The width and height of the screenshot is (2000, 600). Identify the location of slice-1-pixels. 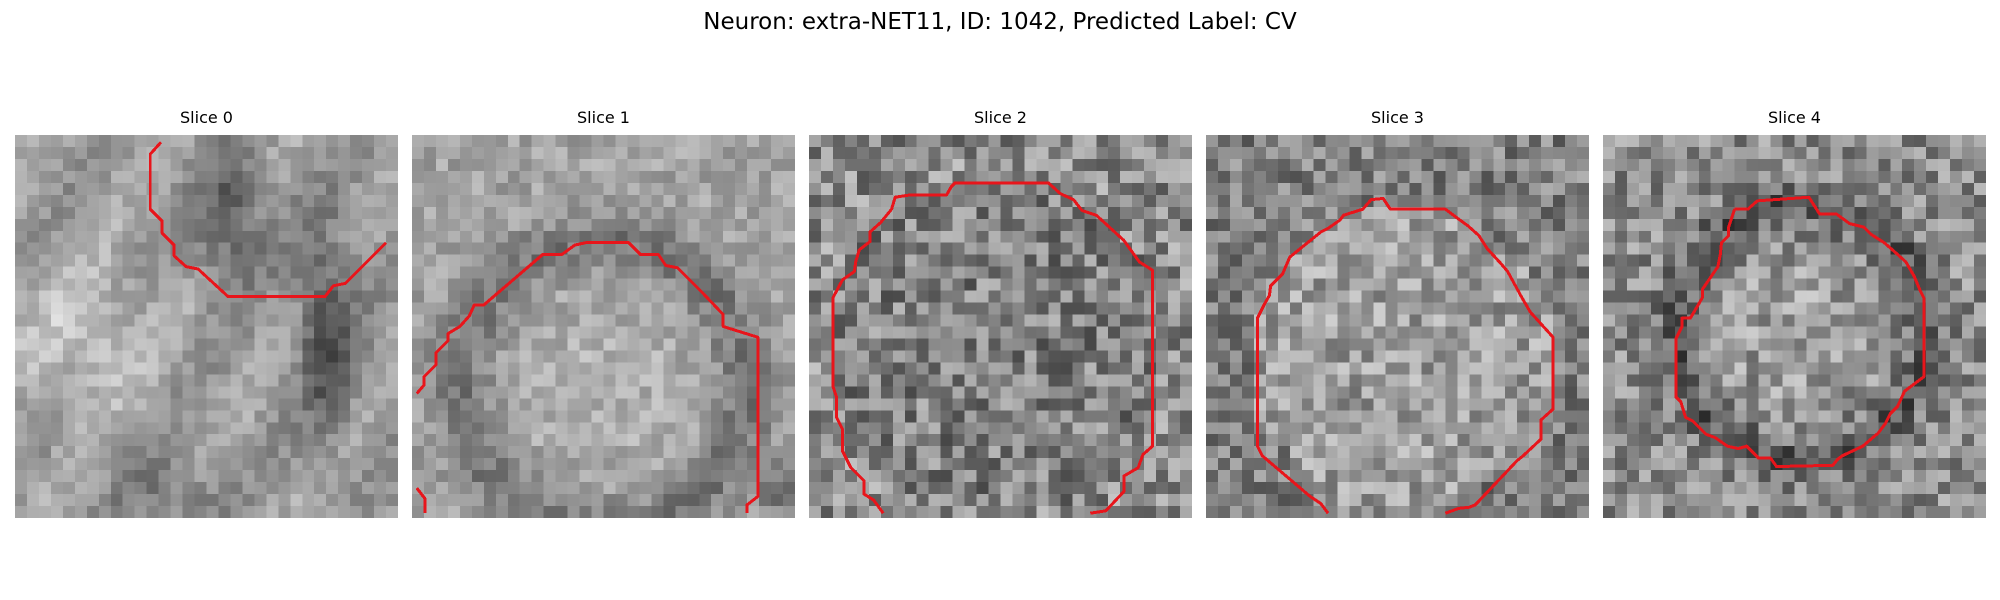
(603, 326).